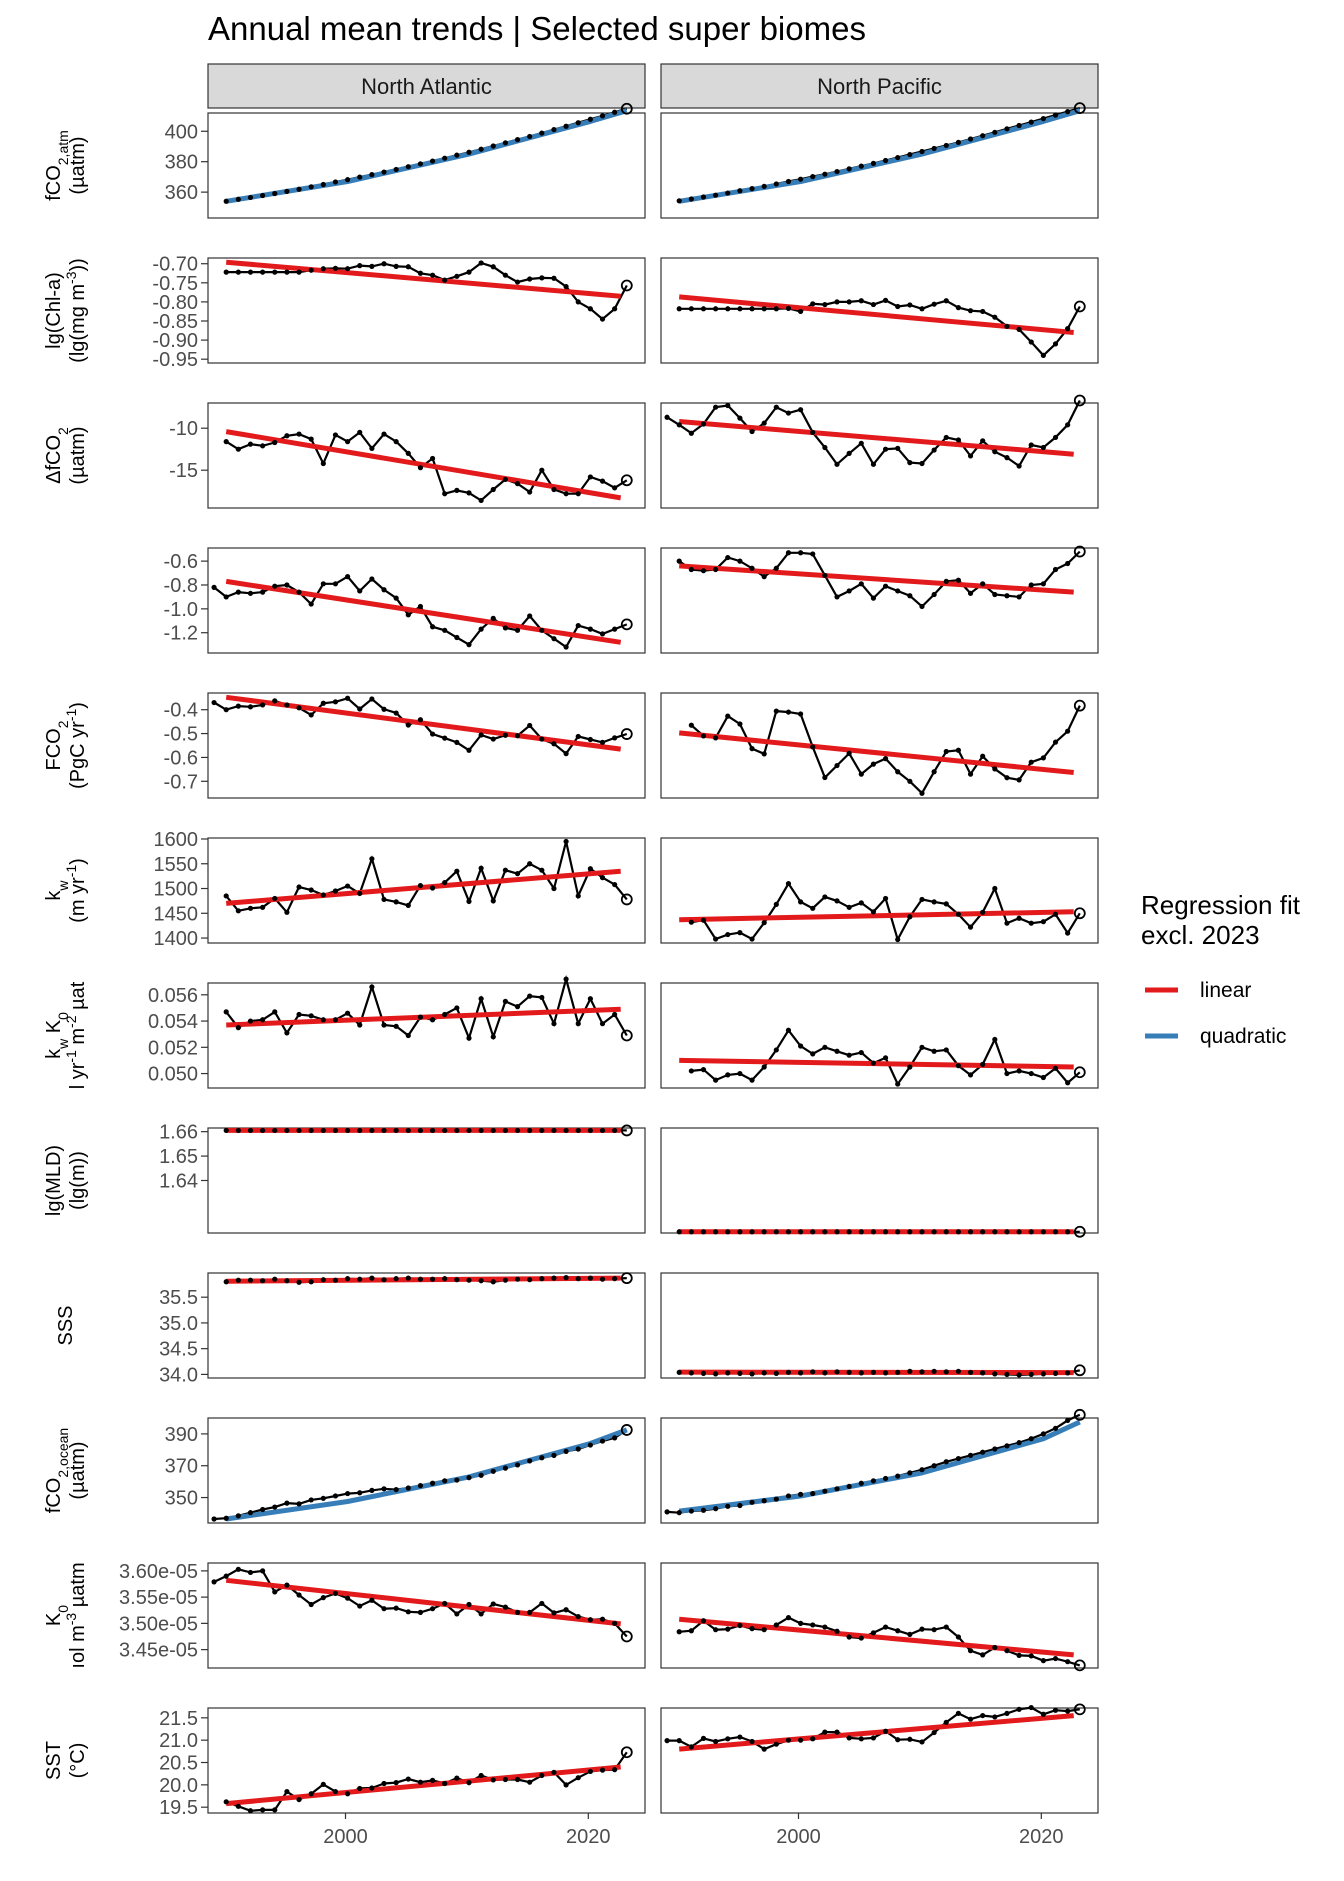 The width and height of the screenshot is (1344, 1881). I want to click on y-label-line-chla: (lg(mg m-3)), so click(76, 310).